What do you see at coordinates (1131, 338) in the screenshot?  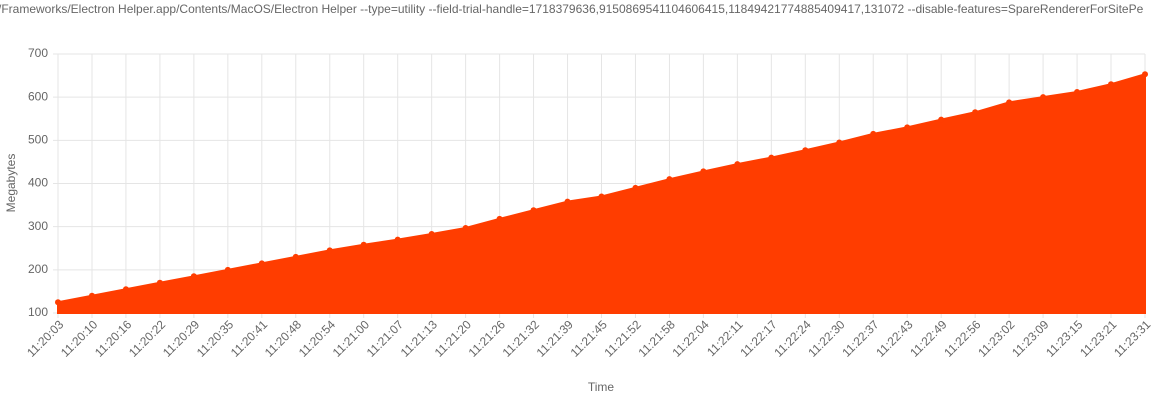 I see `x-tick-label: 11:23:31` at bounding box center [1131, 338].